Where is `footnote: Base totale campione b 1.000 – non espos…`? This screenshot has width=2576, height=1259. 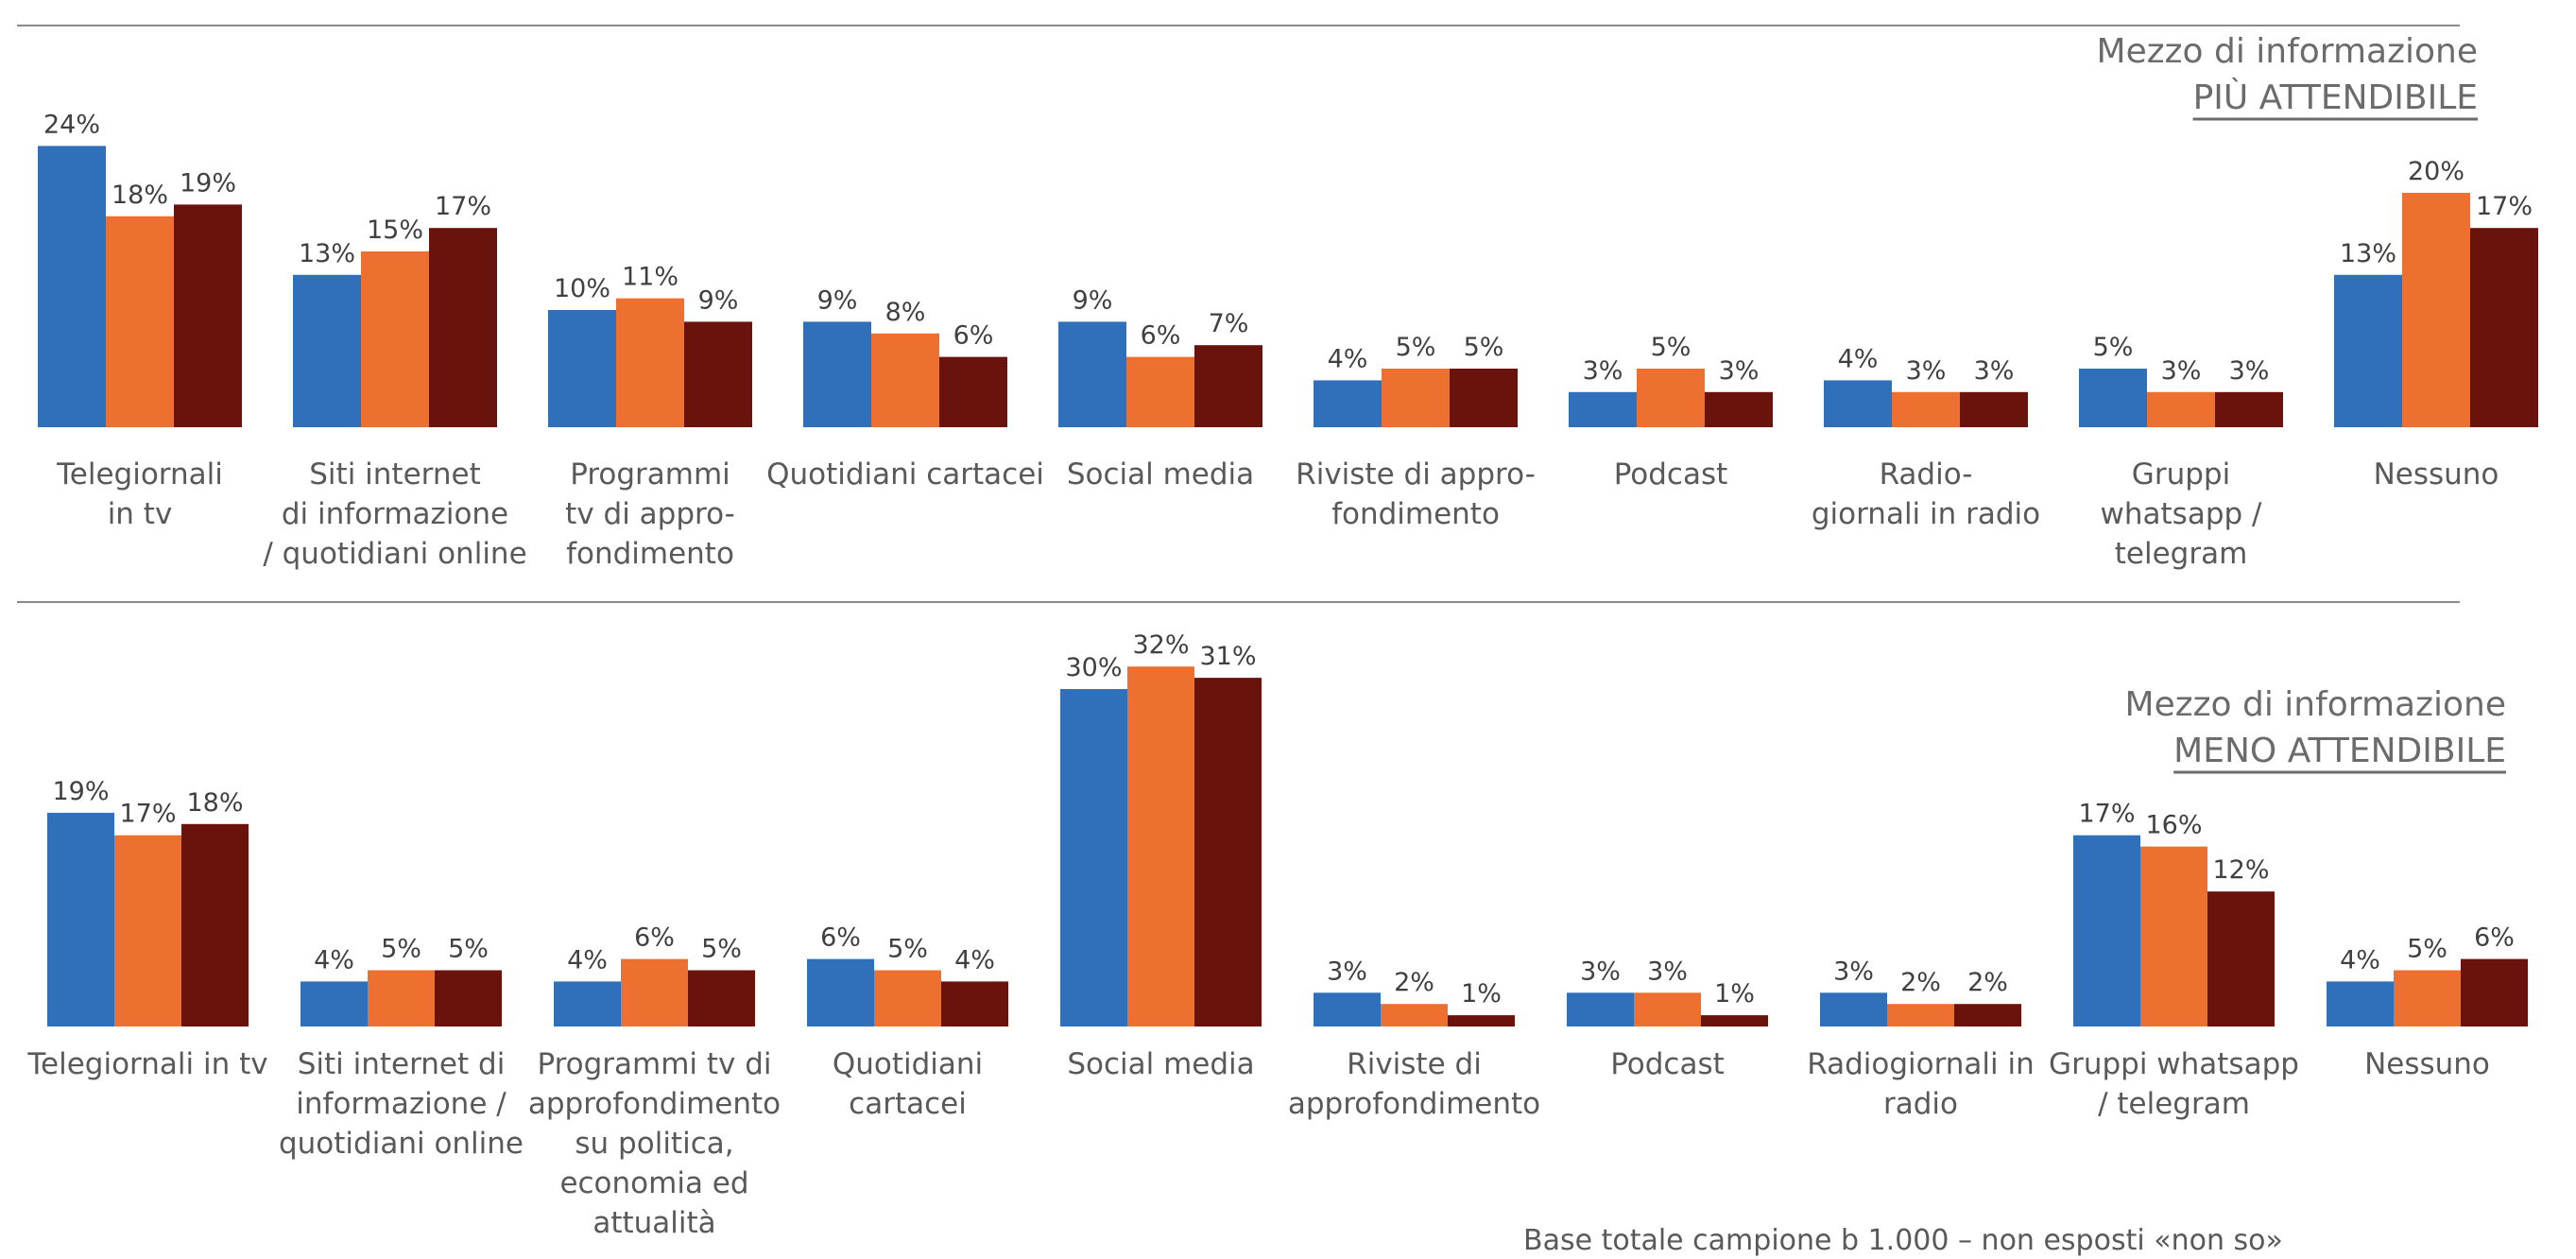 footnote: Base totale campione b 1.000 – non espos… is located at coordinates (1903, 1240).